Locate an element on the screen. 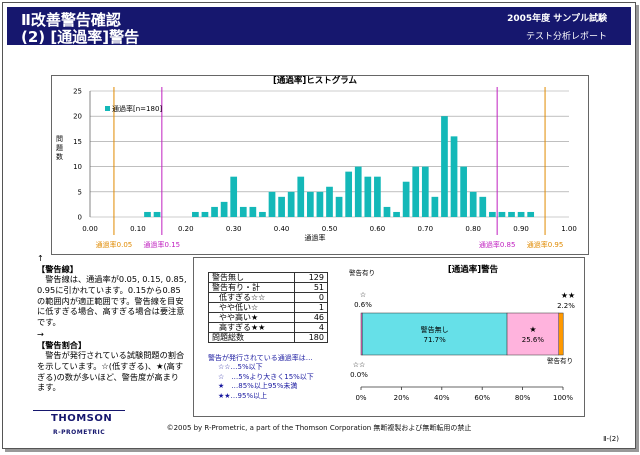 Image resolution: width=640 pixels, height=455 pixels. legend-swatch is located at coordinates (107, 108).